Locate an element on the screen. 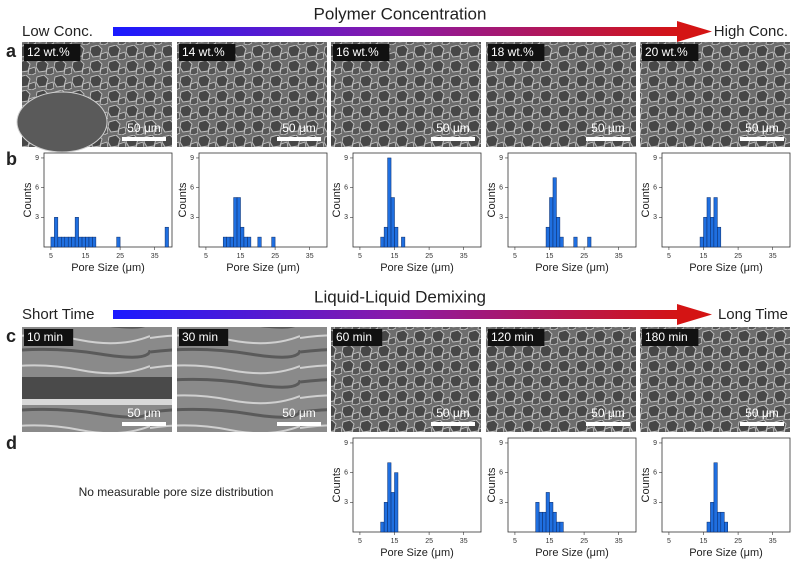  image-label: 120 min is located at coordinates (512, 337).